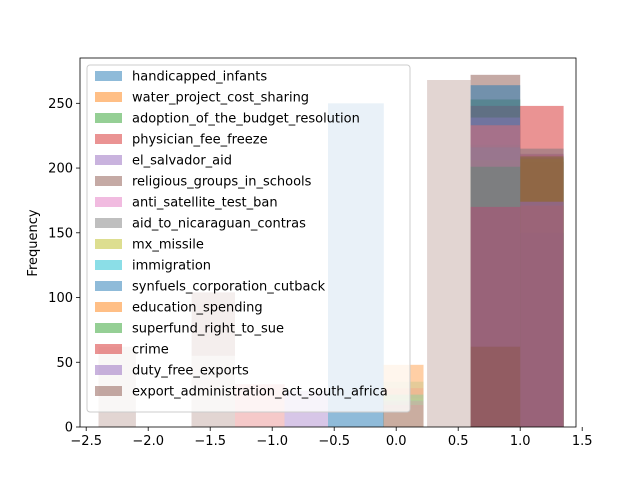 This screenshot has height=480, width=640. I want to click on legend-label-physician_fee_freeze: physician_fee_freeze, so click(200, 140).